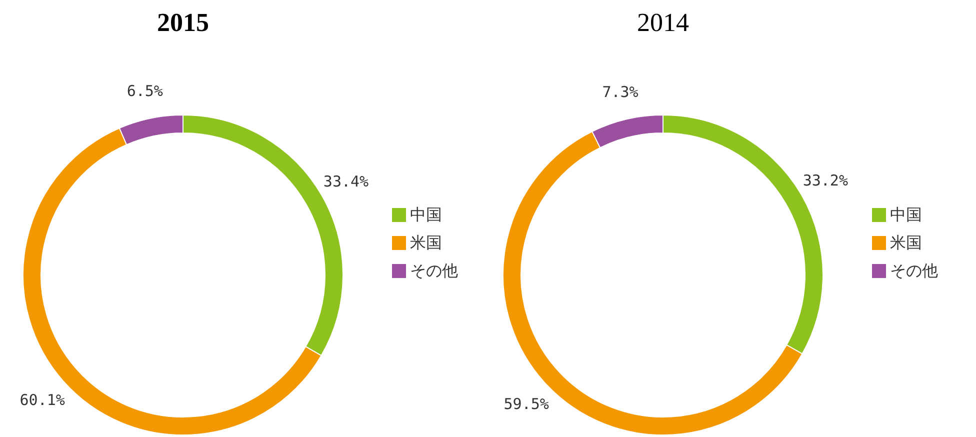 This screenshot has width=976, height=437. Describe the element at coordinates (620, 91) in the screenshot. I see `data-label: 7.3%` at that location.